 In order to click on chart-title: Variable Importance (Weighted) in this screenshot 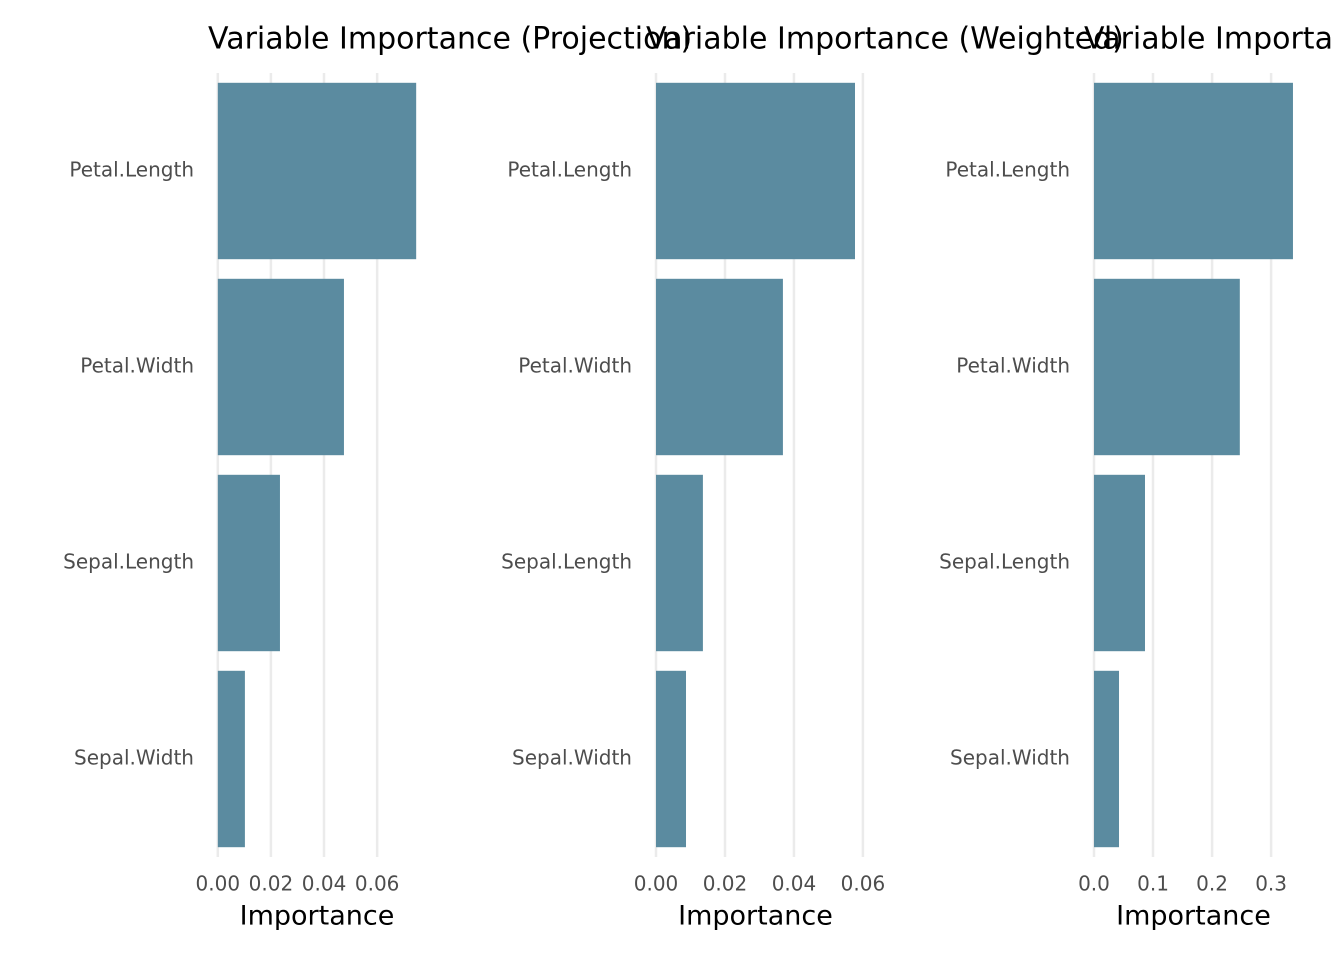, I will do `click(885, 39)`.